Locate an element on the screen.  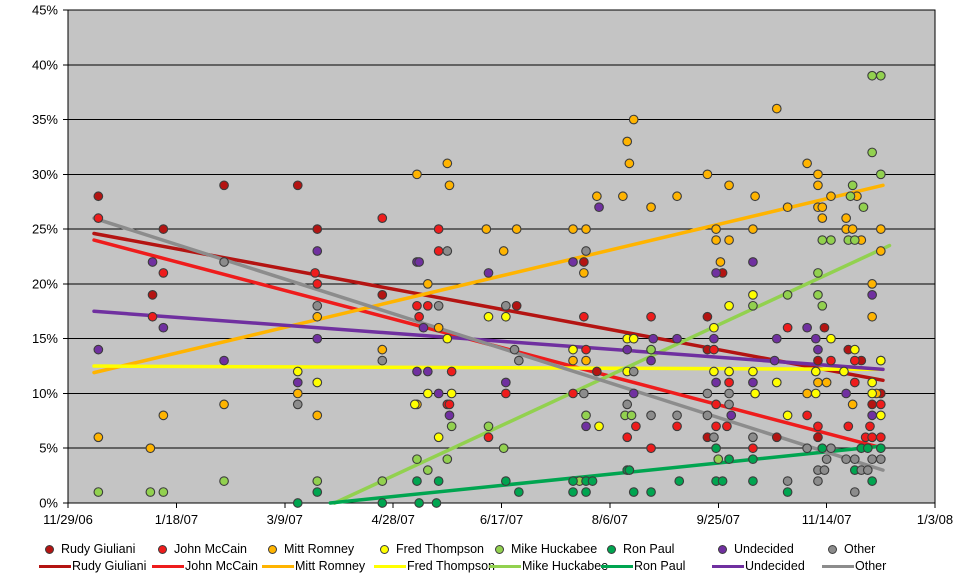
legend-label: Rudy Giuliani is located at coordinates (109, 566).